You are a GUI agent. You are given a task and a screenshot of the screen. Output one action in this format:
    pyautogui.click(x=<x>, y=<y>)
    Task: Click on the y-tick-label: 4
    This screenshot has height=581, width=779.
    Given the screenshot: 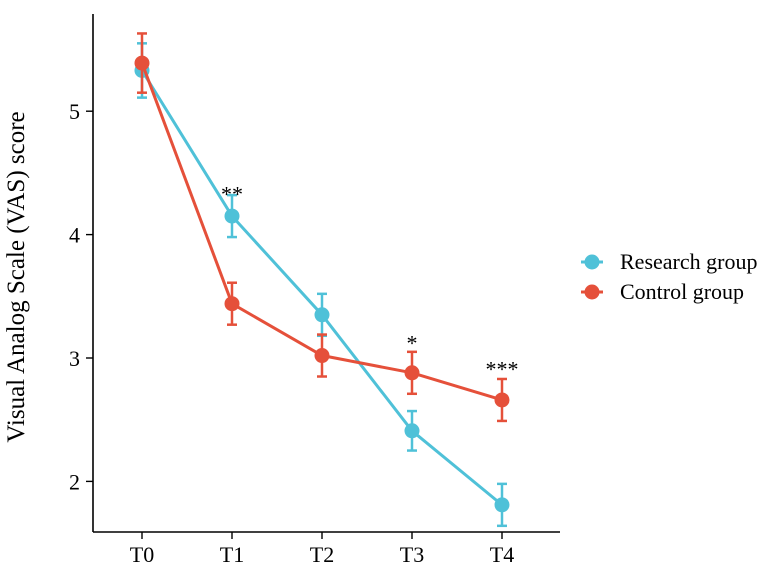 What is the action you would take?
    pyautogui.click(x=74, y=235)
    